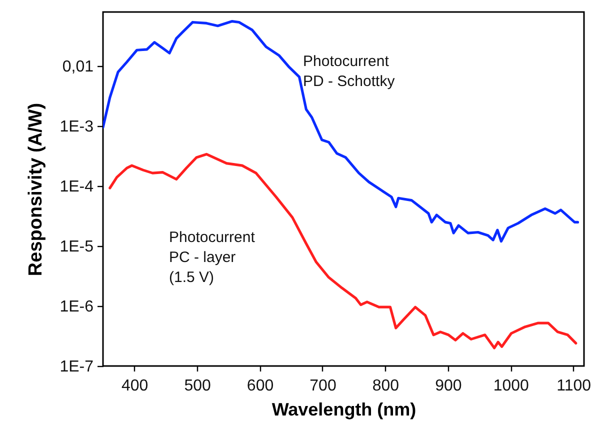  Describe the element at coordinates (212, 257) in the screenshot. I see `text: Photocurrent PC - layer (1.5 V)` at that location.